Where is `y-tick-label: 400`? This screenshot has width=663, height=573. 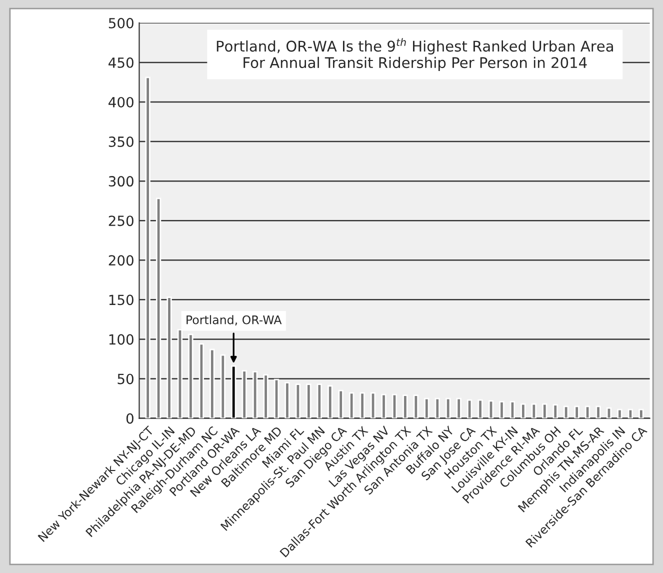 y-tick-label: 400 is located at coordinates (121, 102).